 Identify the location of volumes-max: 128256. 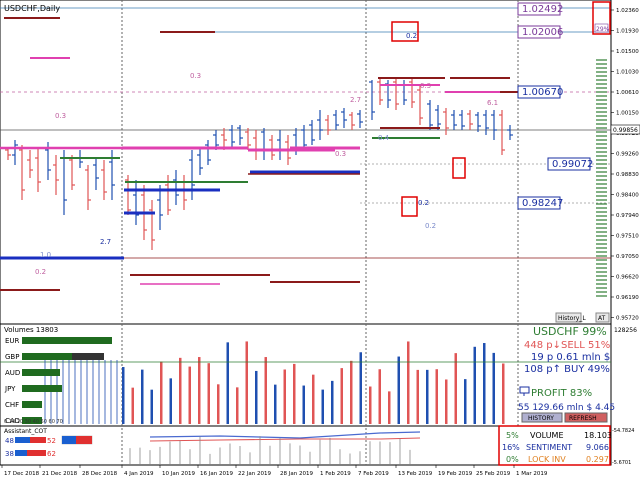
(625, 330).